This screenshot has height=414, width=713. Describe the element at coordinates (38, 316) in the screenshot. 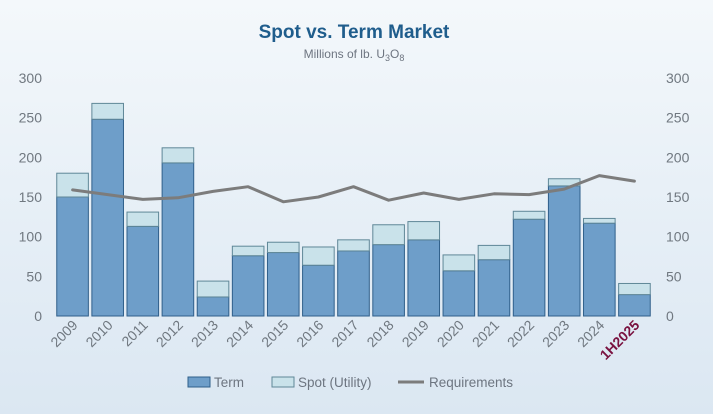

I see `y-tick-left: 0` at that location.